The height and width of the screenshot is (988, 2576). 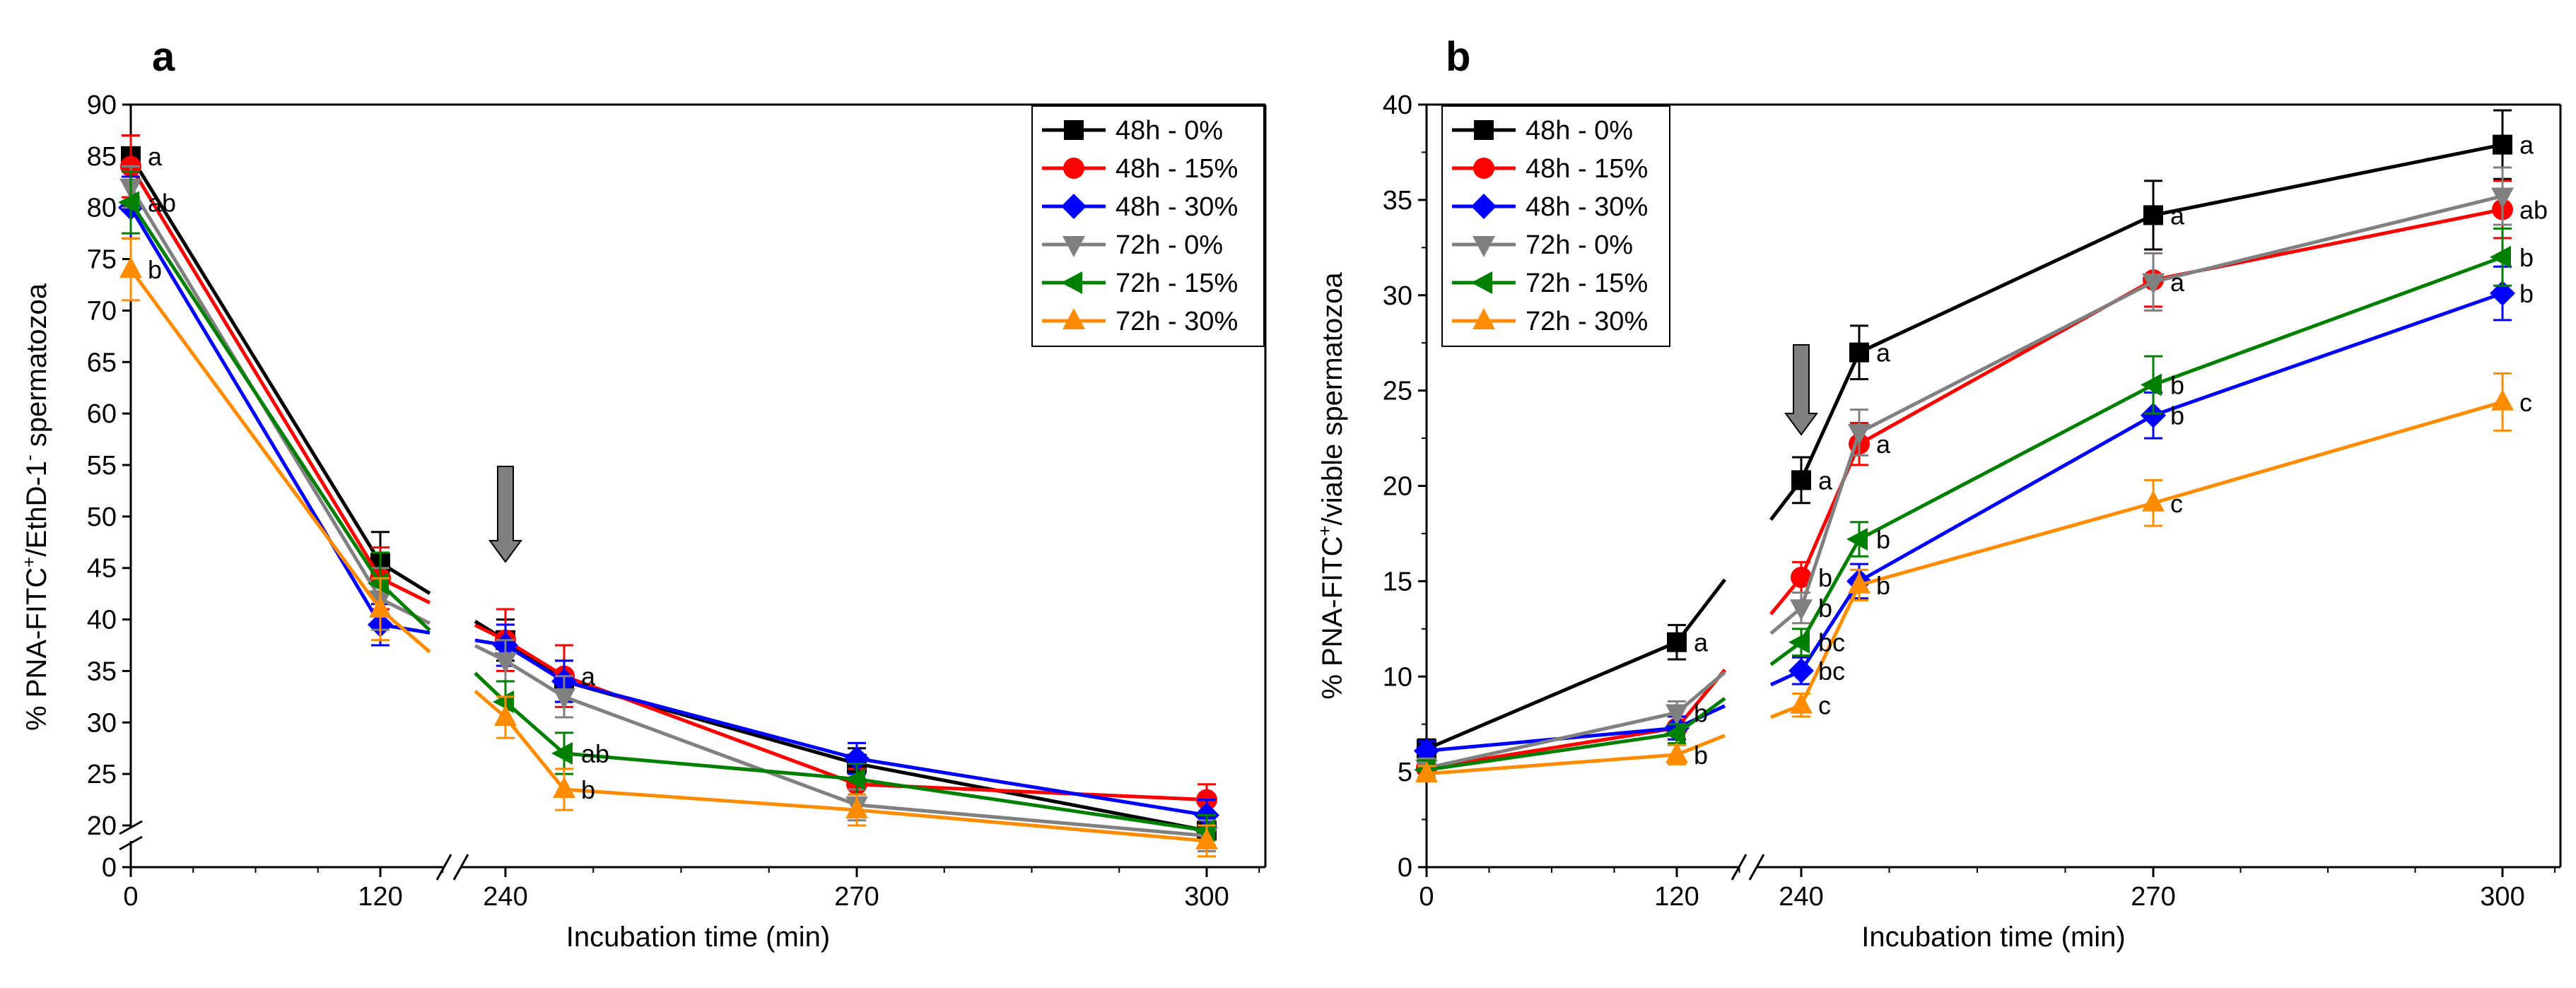 I want to click on y-axis-title: % PNA-FITC+/viable spermatozoa, so click(x=1331, y=486).